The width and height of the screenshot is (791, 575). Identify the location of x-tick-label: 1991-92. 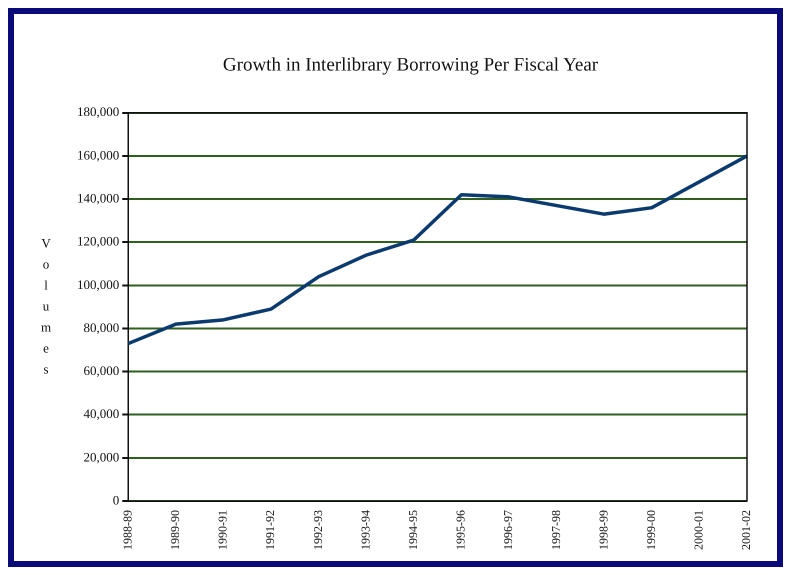
(270, 530).